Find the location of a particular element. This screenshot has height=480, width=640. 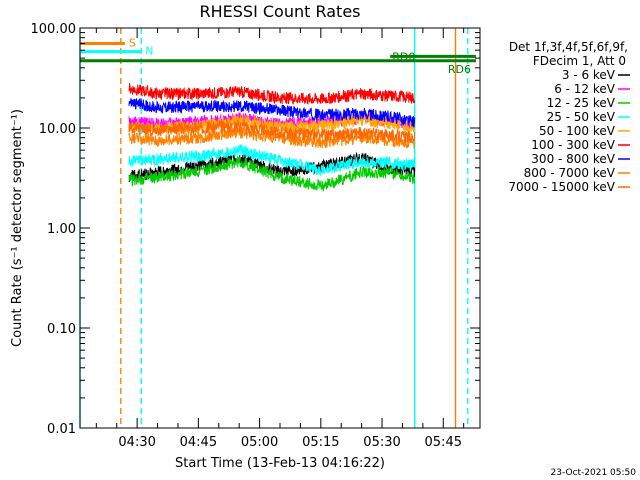

legend-label: 300 - 800 keV is located at coordinates (573, 159).